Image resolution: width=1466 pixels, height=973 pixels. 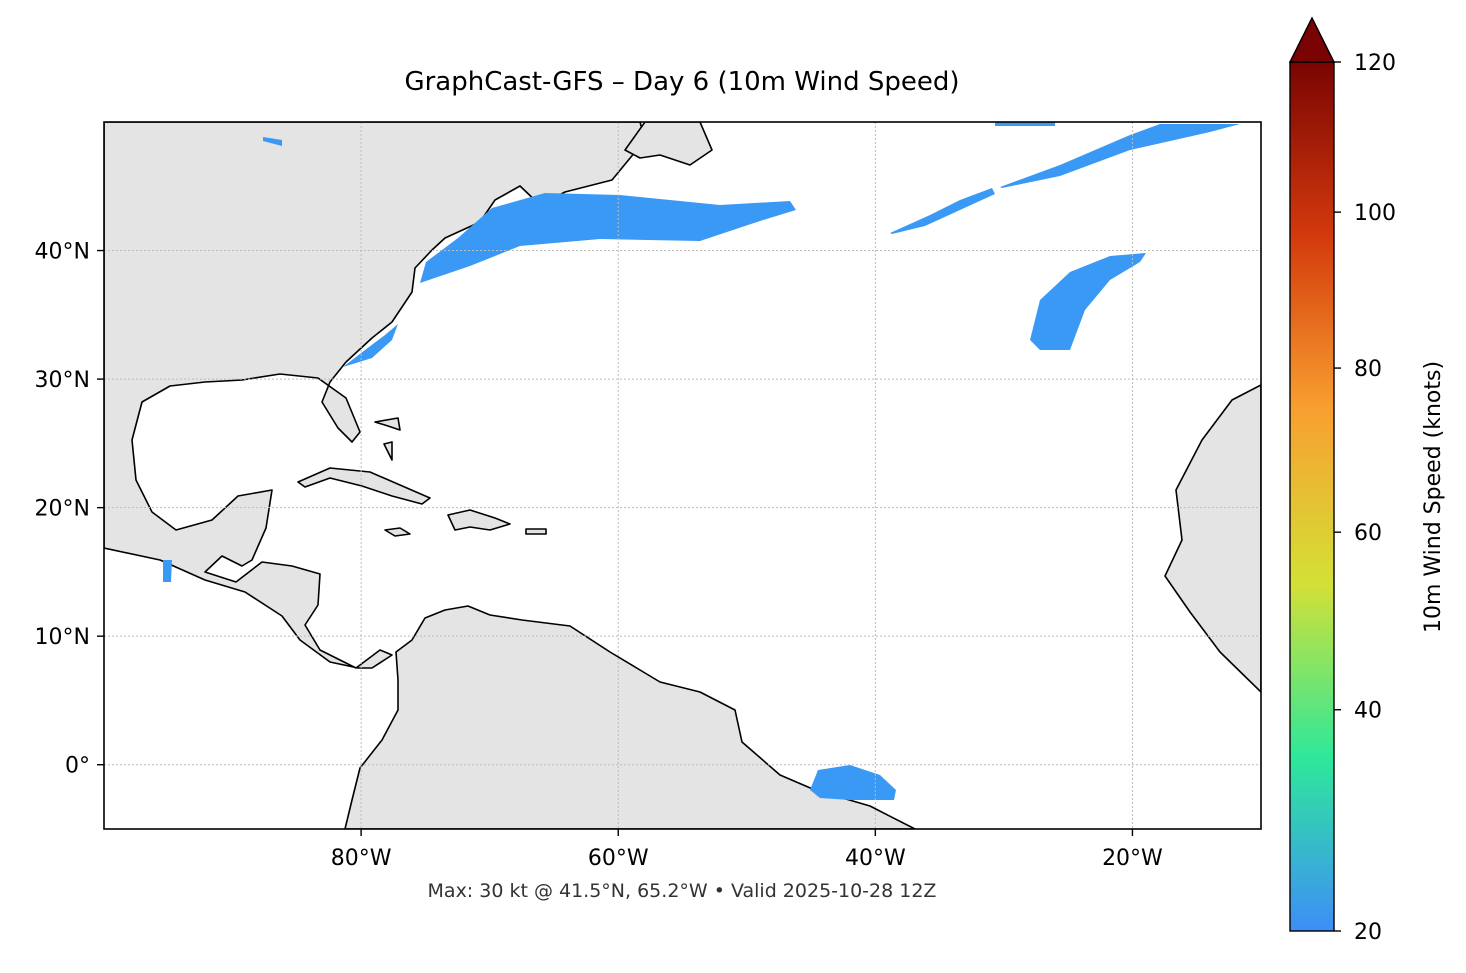 What do you see at coordinates (1433, 497) in the screenshot?
I see `colorbar-label: 10m Wind Speed (knots)` at bounding box center [1433, 497].